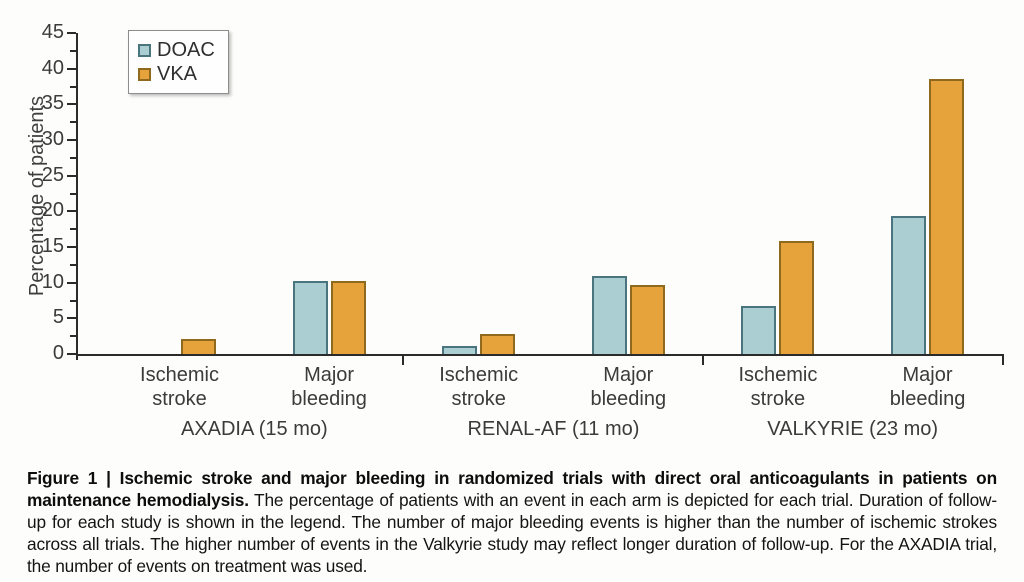 The height and width of the screenshot is (582, 1024). I want to click on bar-valkyrie-major-bleeding-vka, so click(946, 216).